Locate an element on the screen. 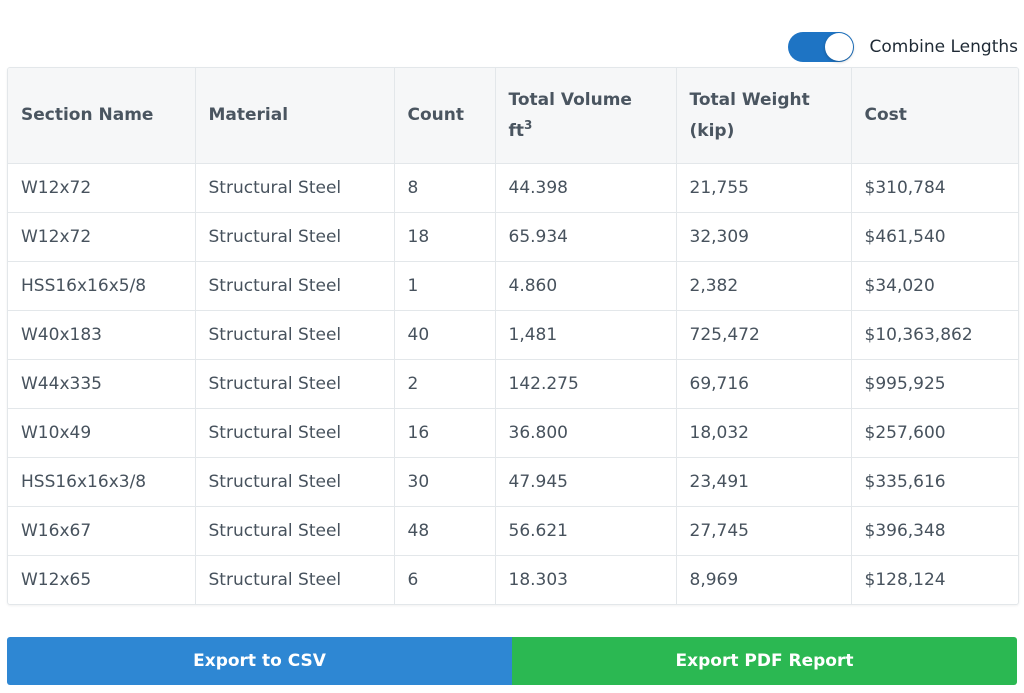 The image size is (1024, 693). total-weight-cell: 32,309 is located at coordinates (764, 237).